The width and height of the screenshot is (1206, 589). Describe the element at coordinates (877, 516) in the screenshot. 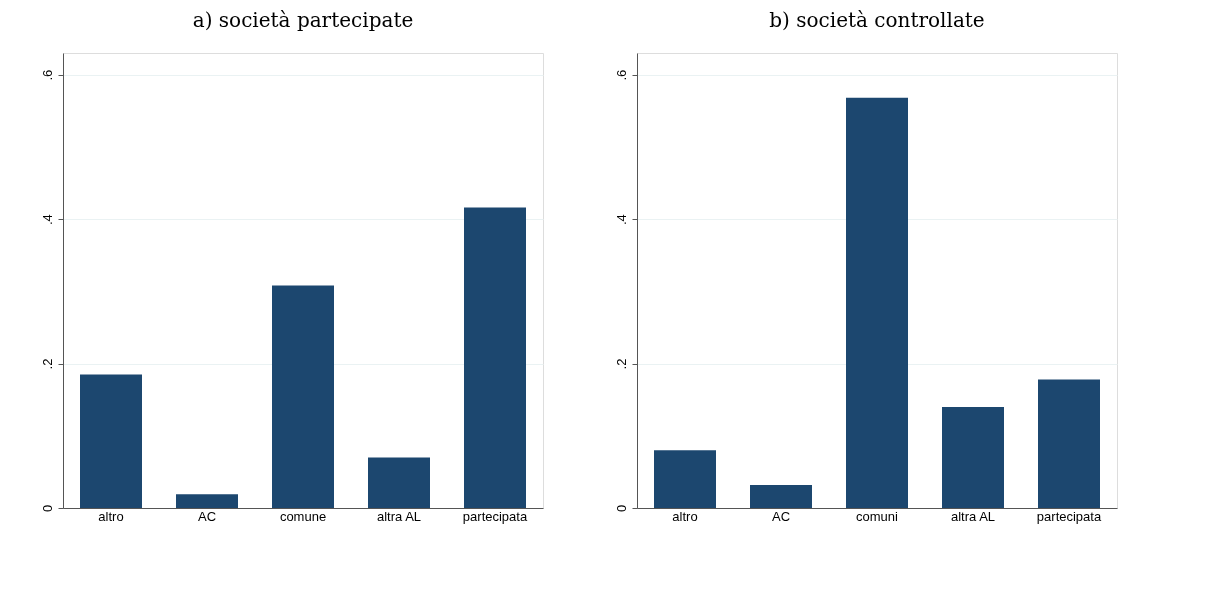

I see `x-tick-label: comuni` at that location.